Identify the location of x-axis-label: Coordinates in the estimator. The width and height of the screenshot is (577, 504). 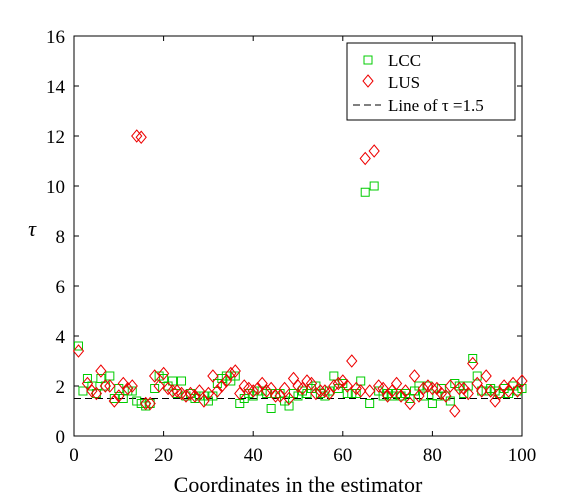
(298, 484).